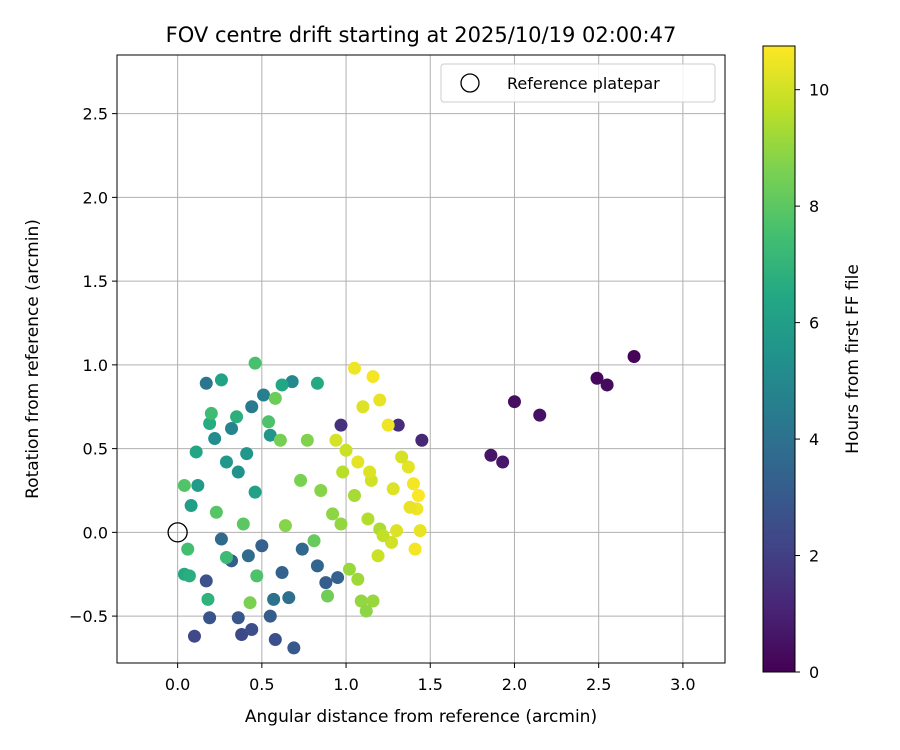 Image resolution: width=900 pixels, height=750 pixels. I want to click on y-tick-label: 2.0, so click(95, 197).